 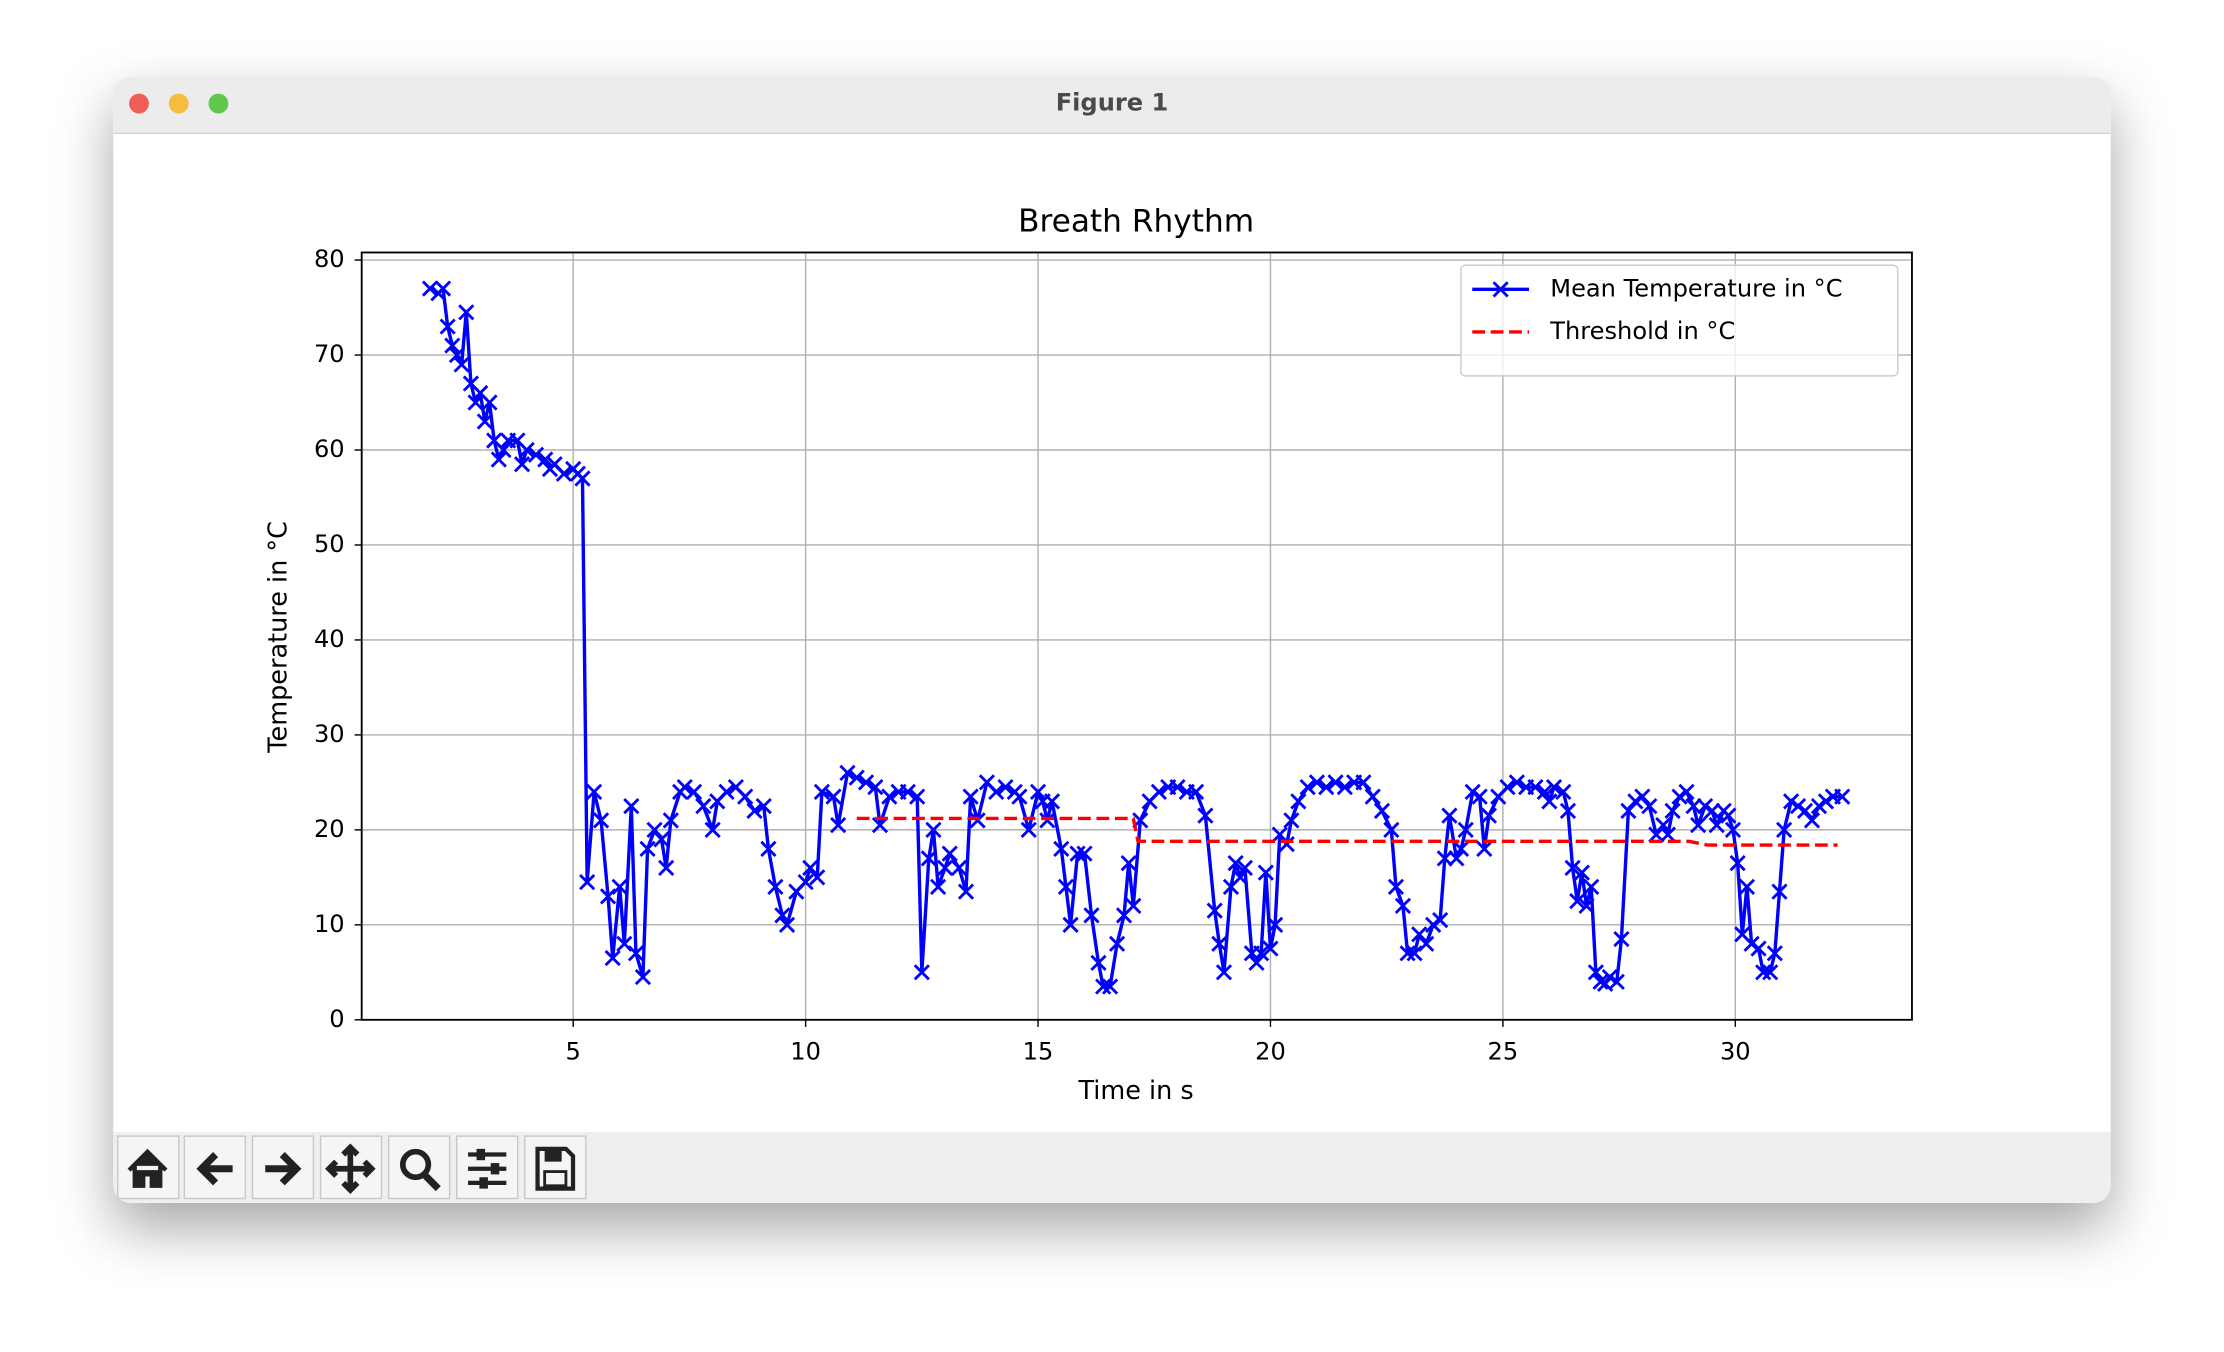 I want to click on configure-button, so click(x=487, y=1167).